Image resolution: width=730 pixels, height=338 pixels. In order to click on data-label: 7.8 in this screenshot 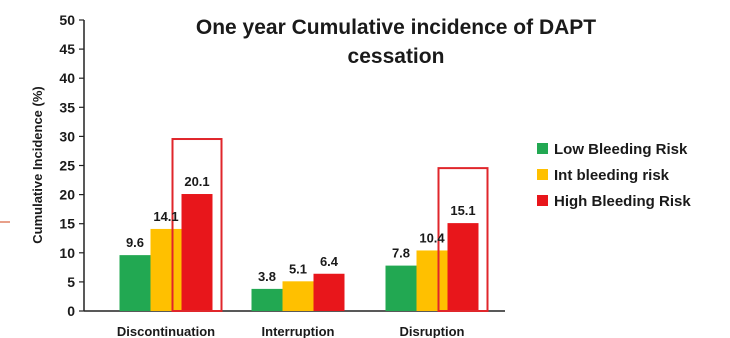, I will do `click(401, 253)`.